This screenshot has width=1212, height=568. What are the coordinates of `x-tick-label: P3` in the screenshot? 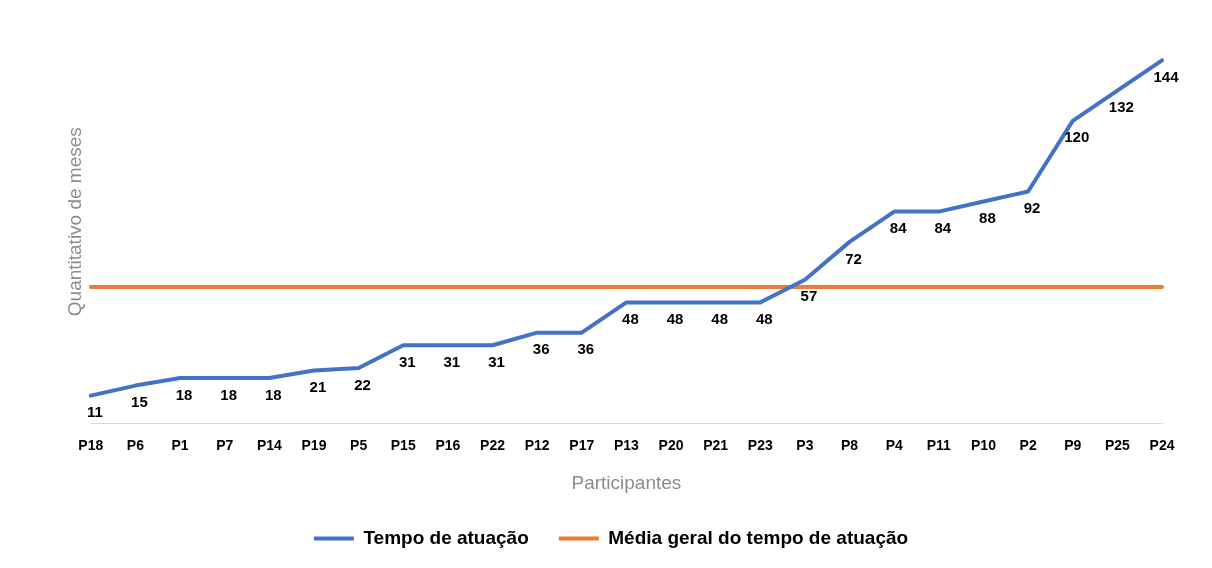 It's located at (805, 444).